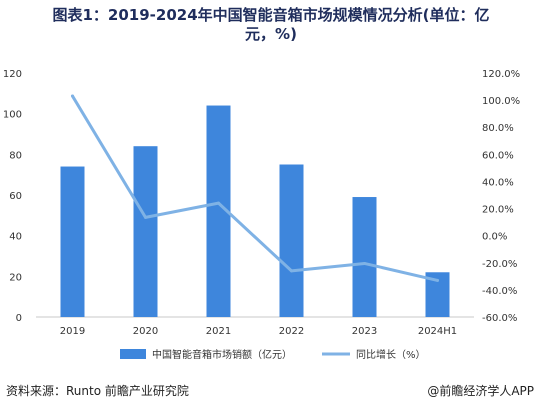 The width and height of the screenshot is (542, 411). I want to click on x-tick-label: 2024H1, so click(437, 331).